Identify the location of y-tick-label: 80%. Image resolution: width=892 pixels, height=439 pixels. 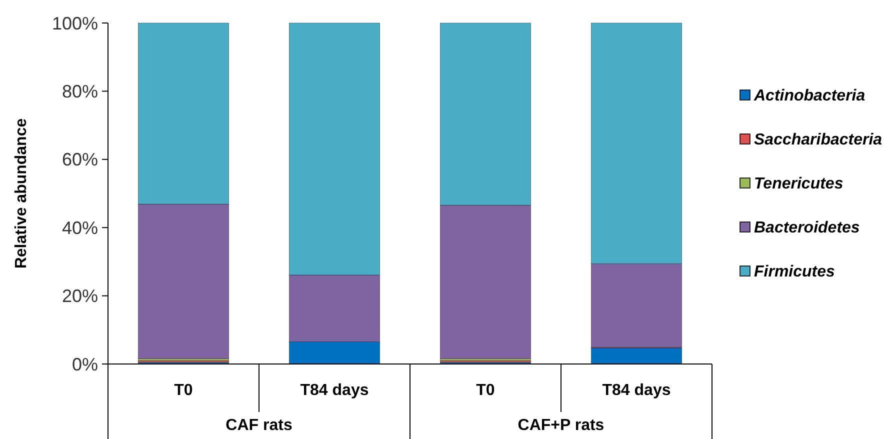
(80, 92).